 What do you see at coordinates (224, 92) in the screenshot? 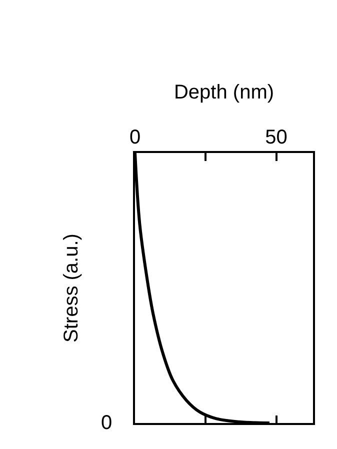
I see `x-axis-title: Depth (nm)` at bounding box center [224, 92].